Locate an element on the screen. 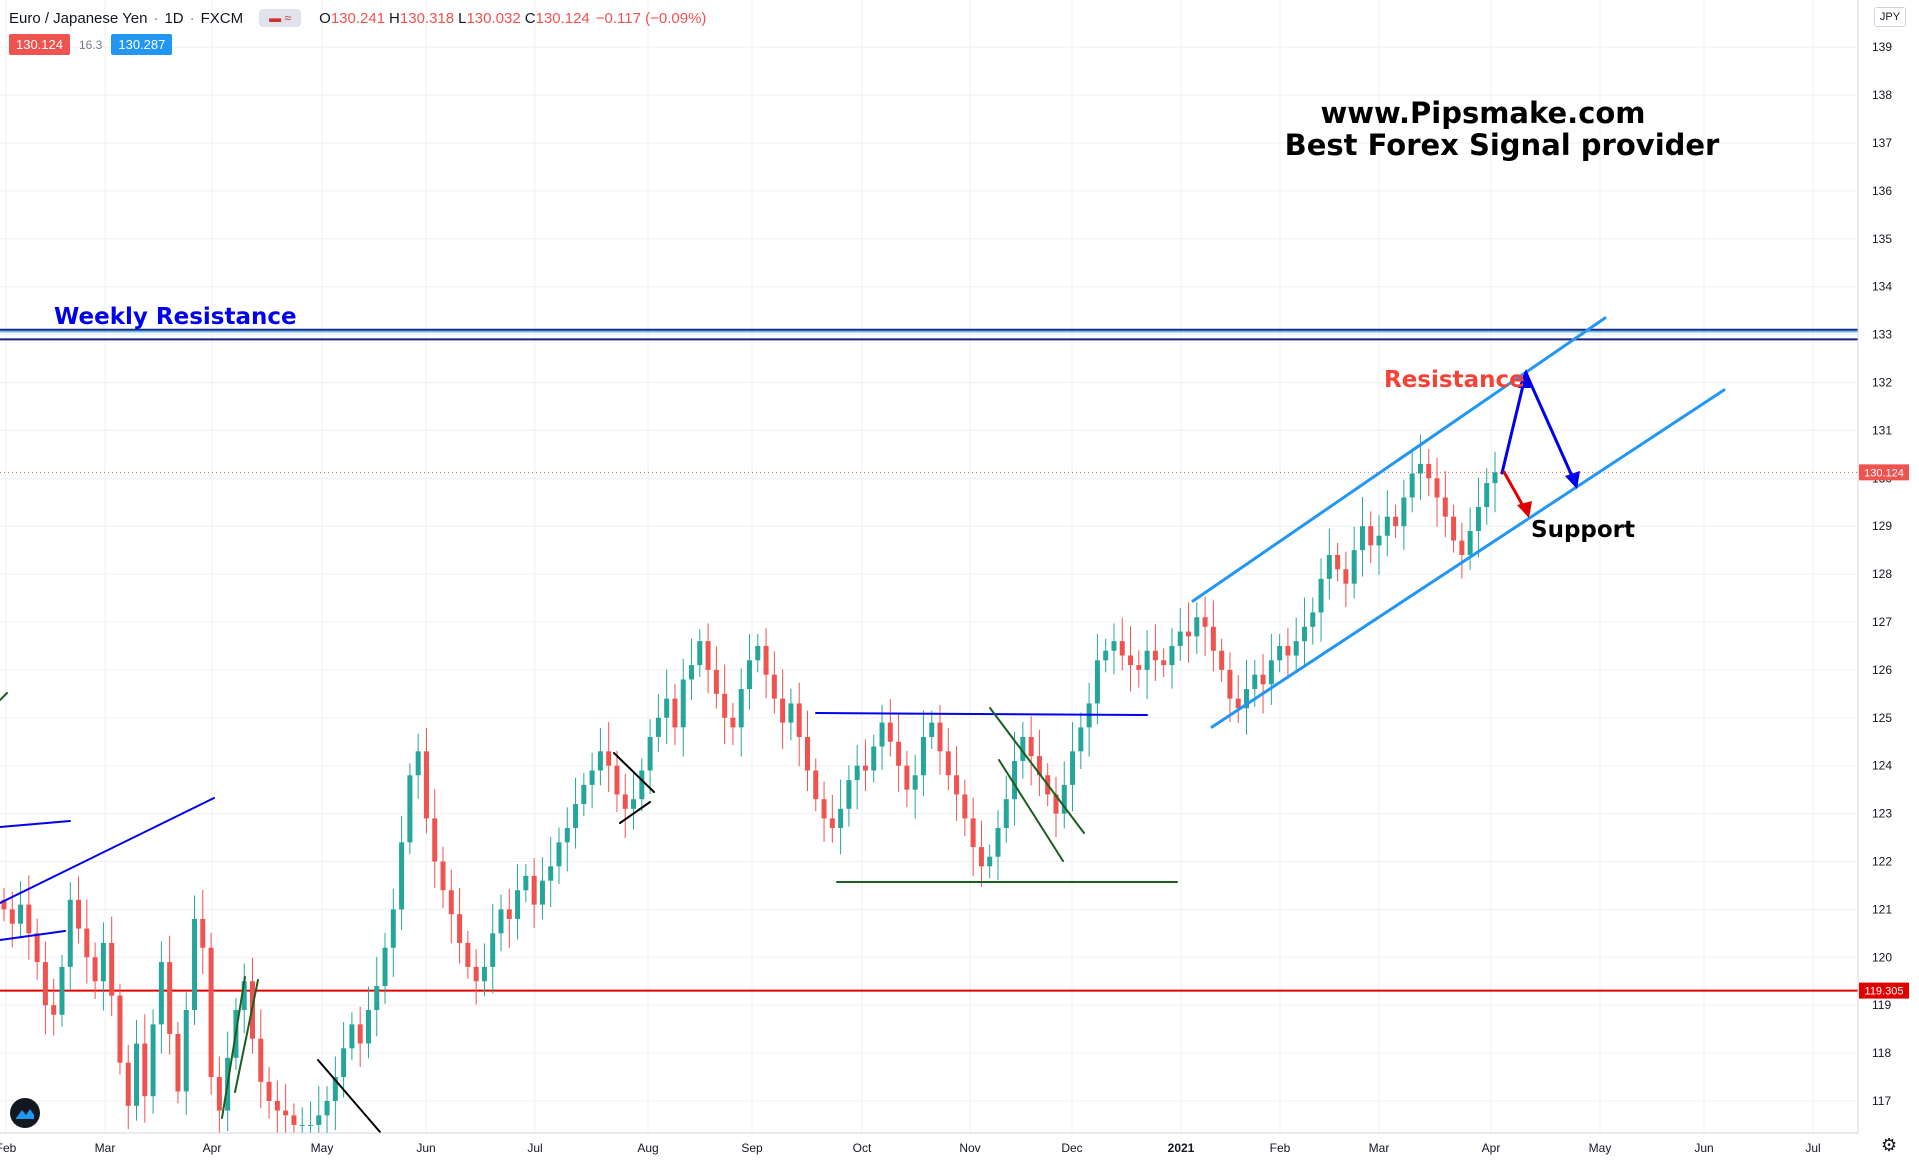 This screenshot has height=1160, width=1919. channel-upper-line is located at coordinates (1399, 459).